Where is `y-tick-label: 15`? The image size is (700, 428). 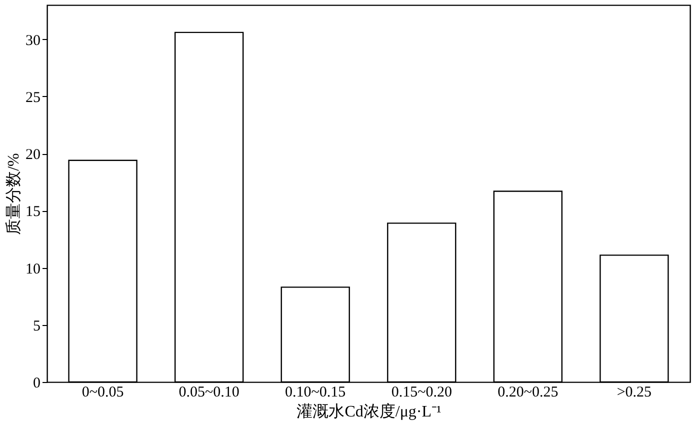 y-tick-label: 15 is located at coordinates (33, 212).